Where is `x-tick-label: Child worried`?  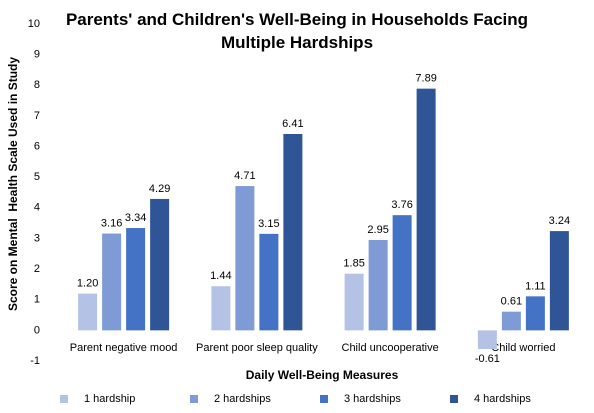 x-tick-label: Child worried is located at coordinates (523, 348).